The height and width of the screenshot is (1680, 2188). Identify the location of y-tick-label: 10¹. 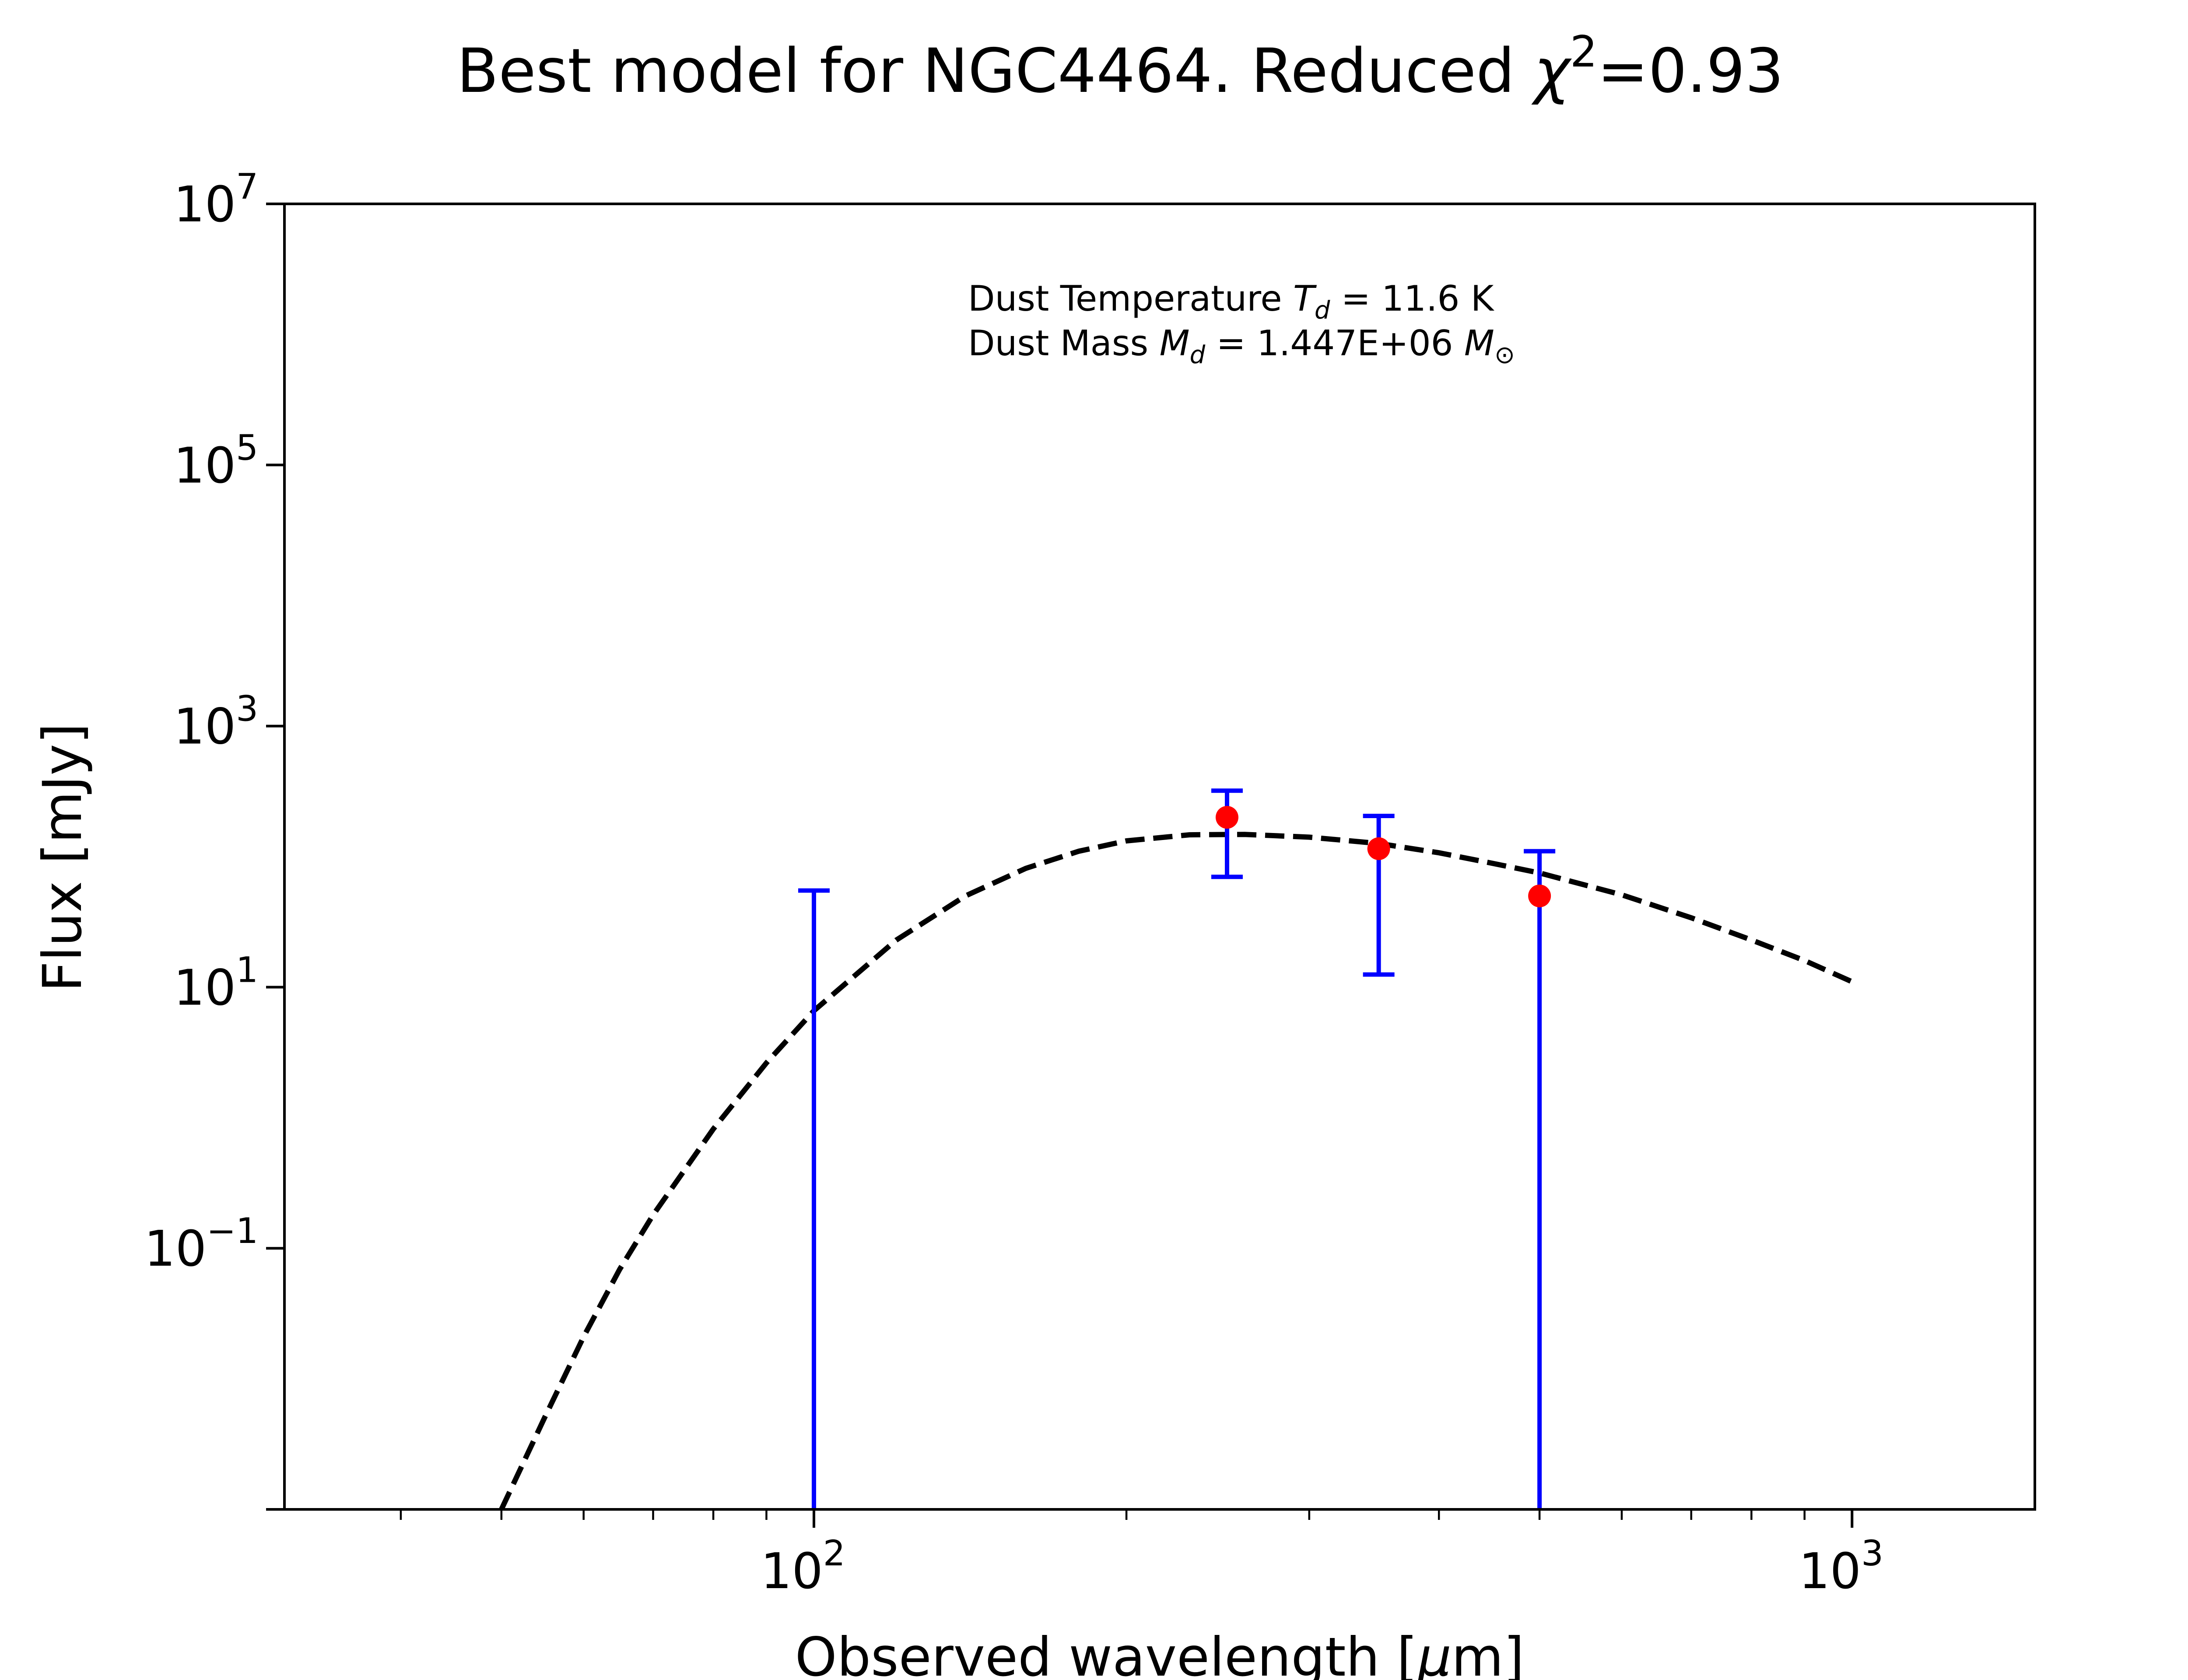
(216, 982).